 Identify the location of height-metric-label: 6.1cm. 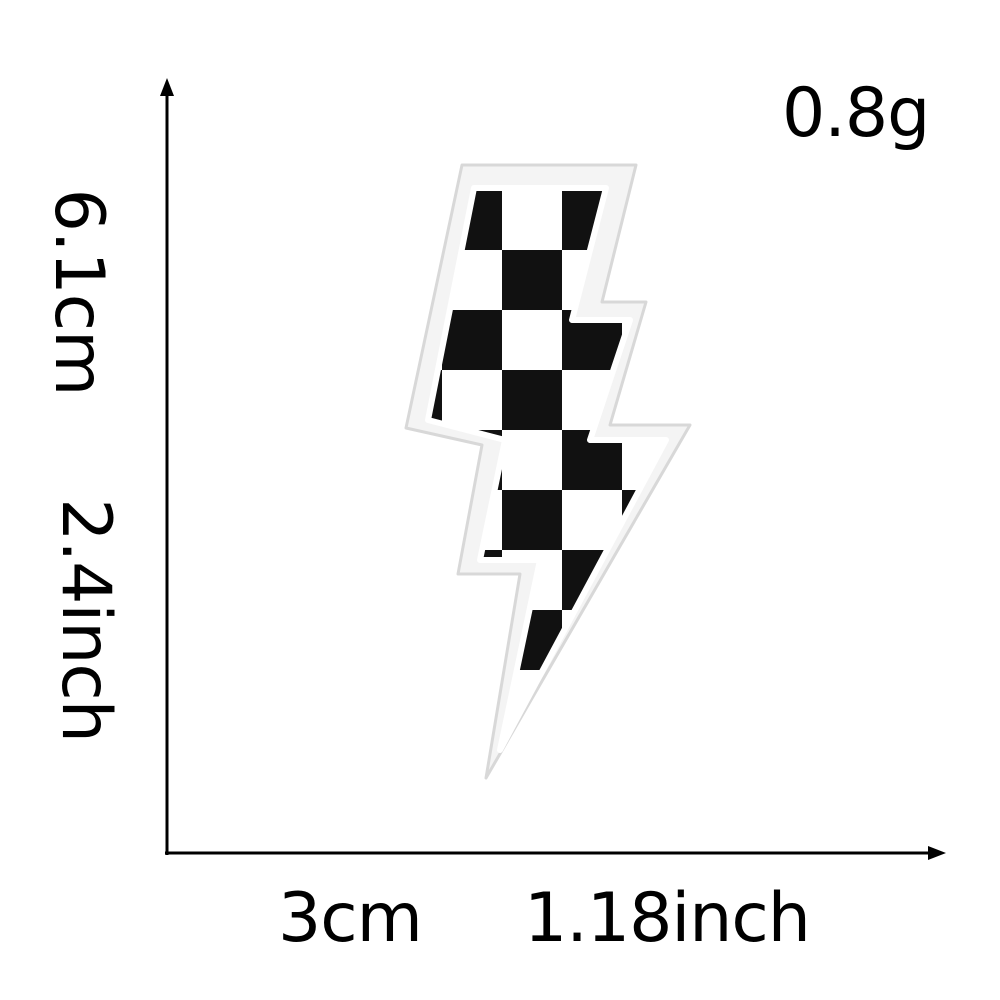
(78, 292).